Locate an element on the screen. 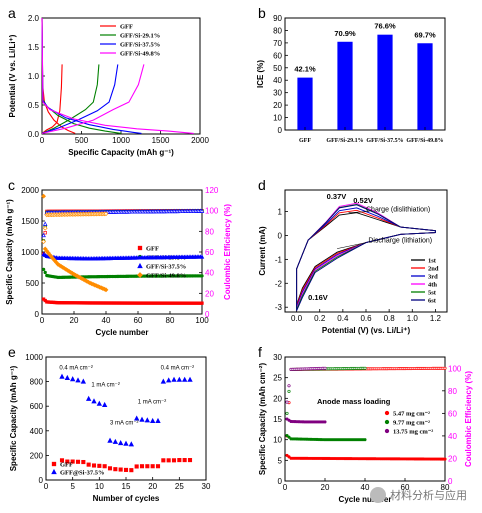 This screenshot has height=513, width=482. panel-e-rate-label: 1 mA cm⁻² is located at coordinates (152, 403).